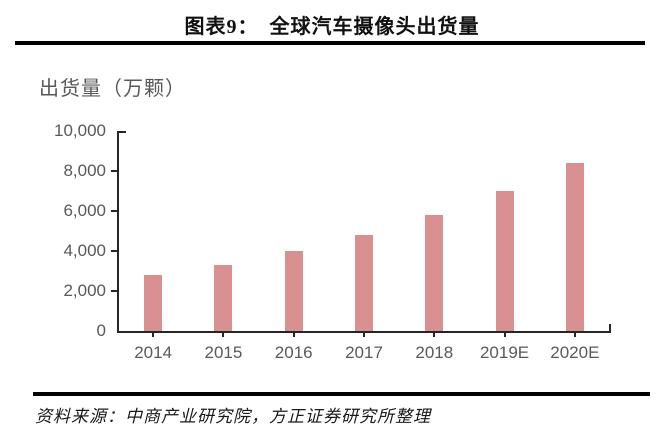 The height and width of the screenshot is (437, 664). Describe the element at coordinates (122, 132) in the screenshot. I see `y-axis-end-cap` at that location.